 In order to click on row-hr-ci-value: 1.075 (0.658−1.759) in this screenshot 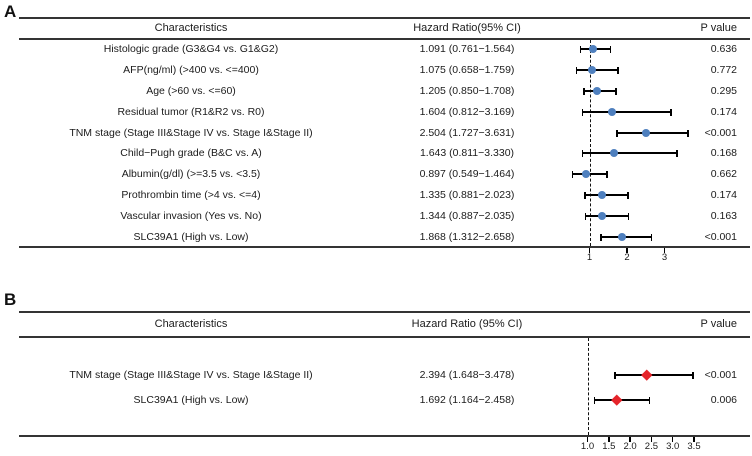, I will do `click(467, 70)`.